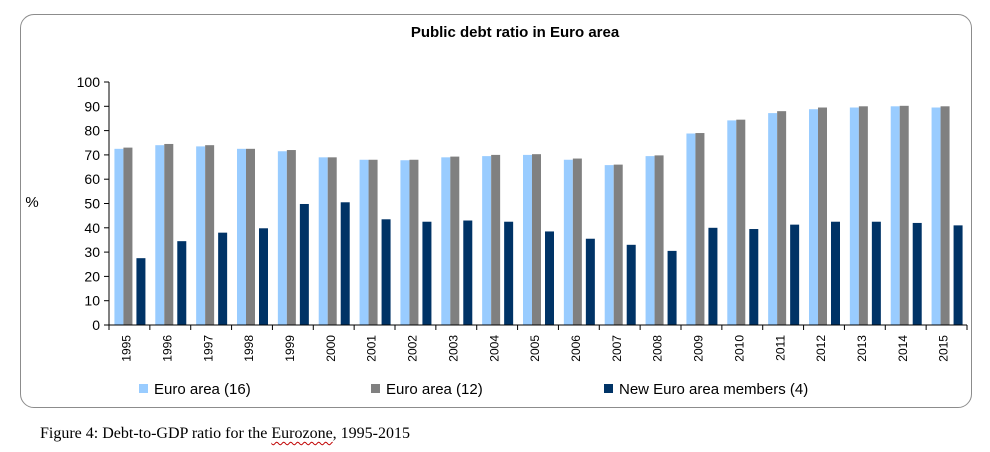 The height and width of the screenshot is (452, 990). I want to click on bar-euro-area-16-1996, so click(160, 235).